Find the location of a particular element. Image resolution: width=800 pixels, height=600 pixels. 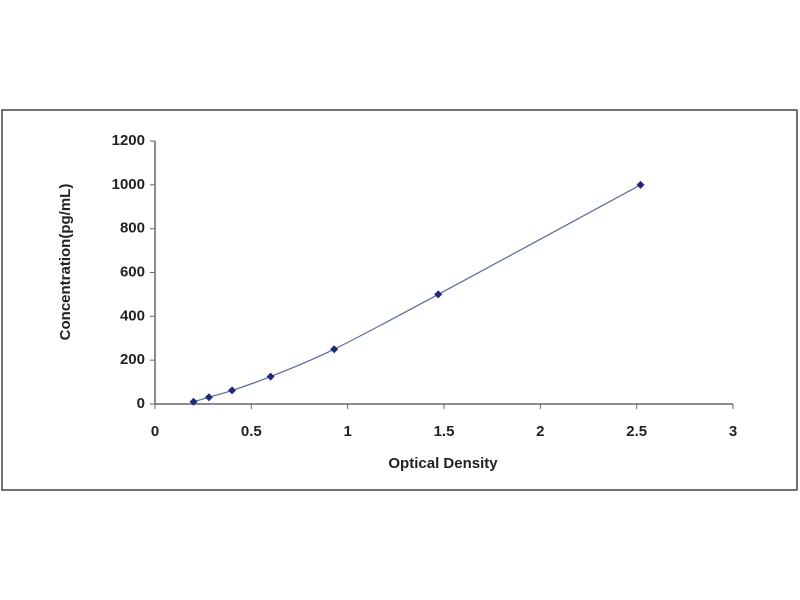

y-axis-title: Concentration(pg/mL) is located at coordinates (65, 262).